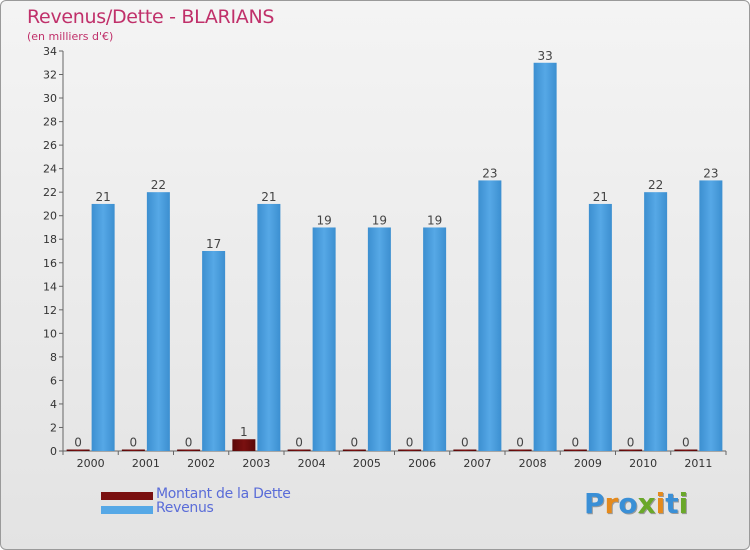 This screenshot has height=550, width=750. Describe the element at coordinates (127, 510) in the screenshot. I see `legend-swatch-revenue` at that location.